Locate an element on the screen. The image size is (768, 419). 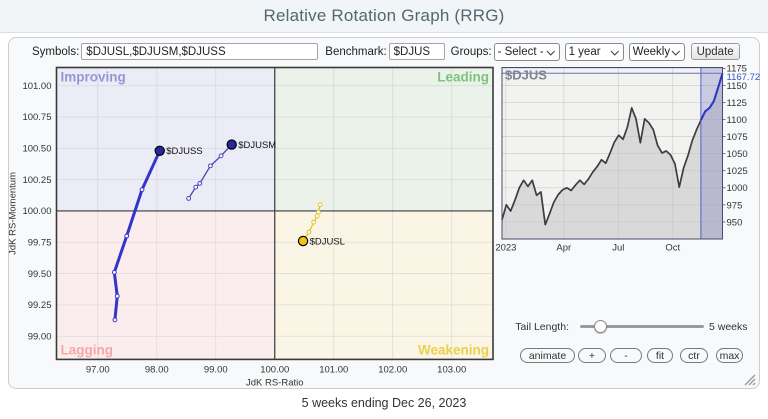
svg-text: 100.50 is located at coordinates (36, 149).